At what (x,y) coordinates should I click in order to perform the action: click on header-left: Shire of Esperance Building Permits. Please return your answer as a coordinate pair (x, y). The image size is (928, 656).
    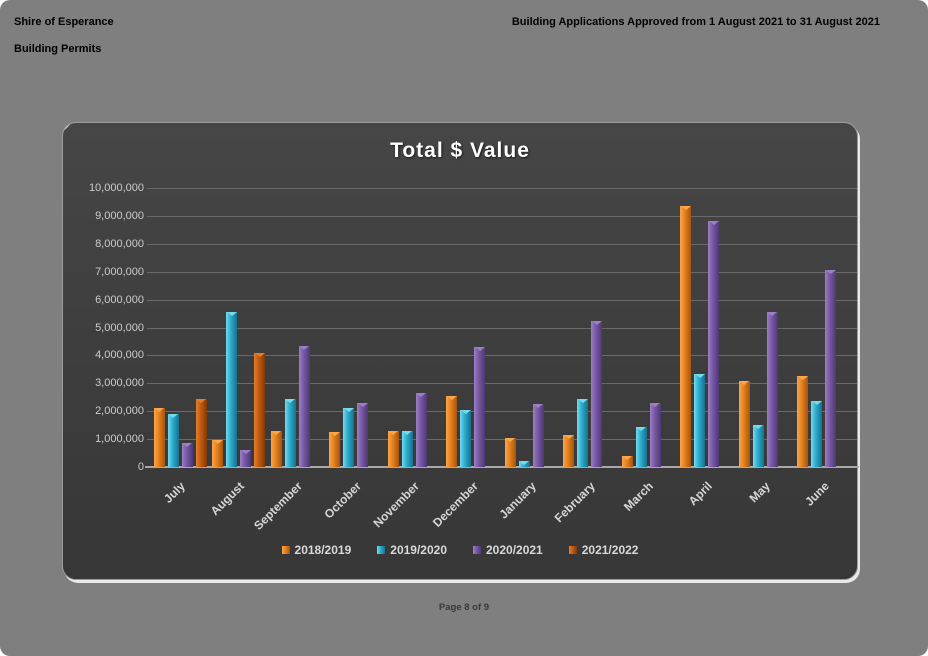
    Looking at the image, I should click on (64, 35).